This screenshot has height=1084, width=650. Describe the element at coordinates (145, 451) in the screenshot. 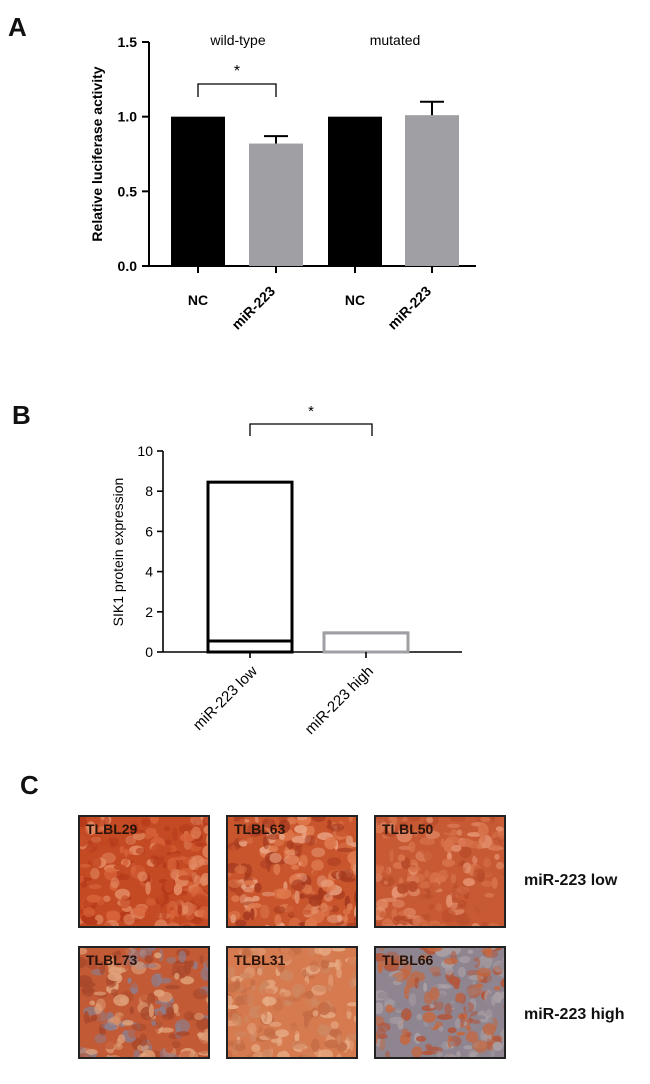

I see `y-tick-label-b: 10` at that location.